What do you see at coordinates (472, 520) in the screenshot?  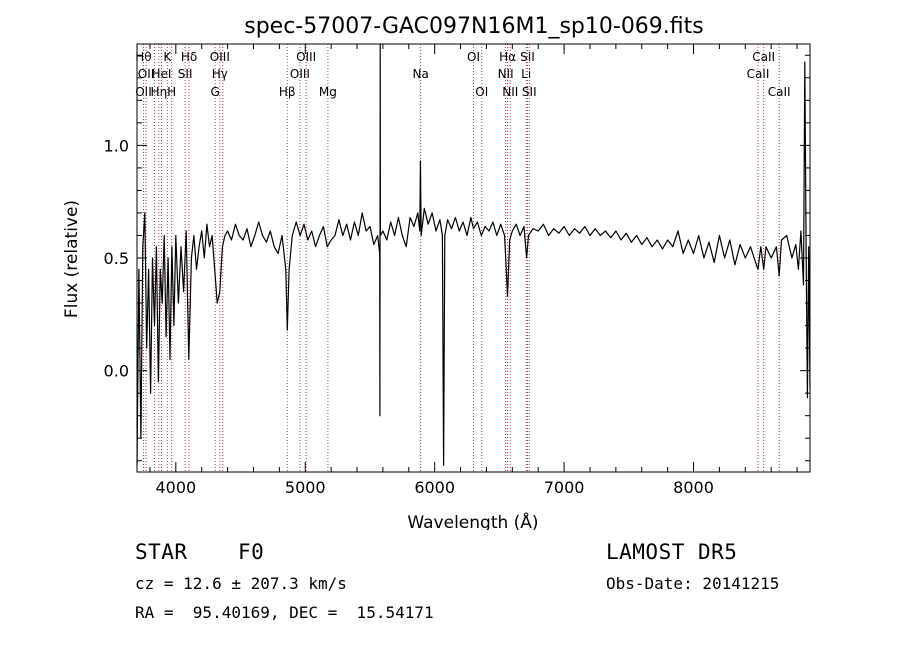 I see `x-axis-label: Wavelength (Å)` at bounding box center [472, 520].